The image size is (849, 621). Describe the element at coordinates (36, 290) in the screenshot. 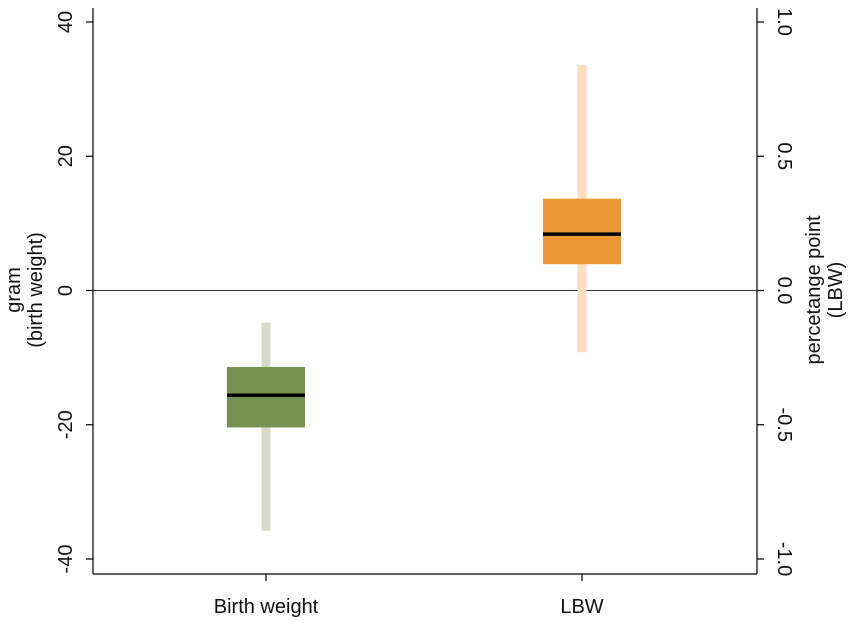

I see `left-axis-title-line-2: (birth weight)` at that location.